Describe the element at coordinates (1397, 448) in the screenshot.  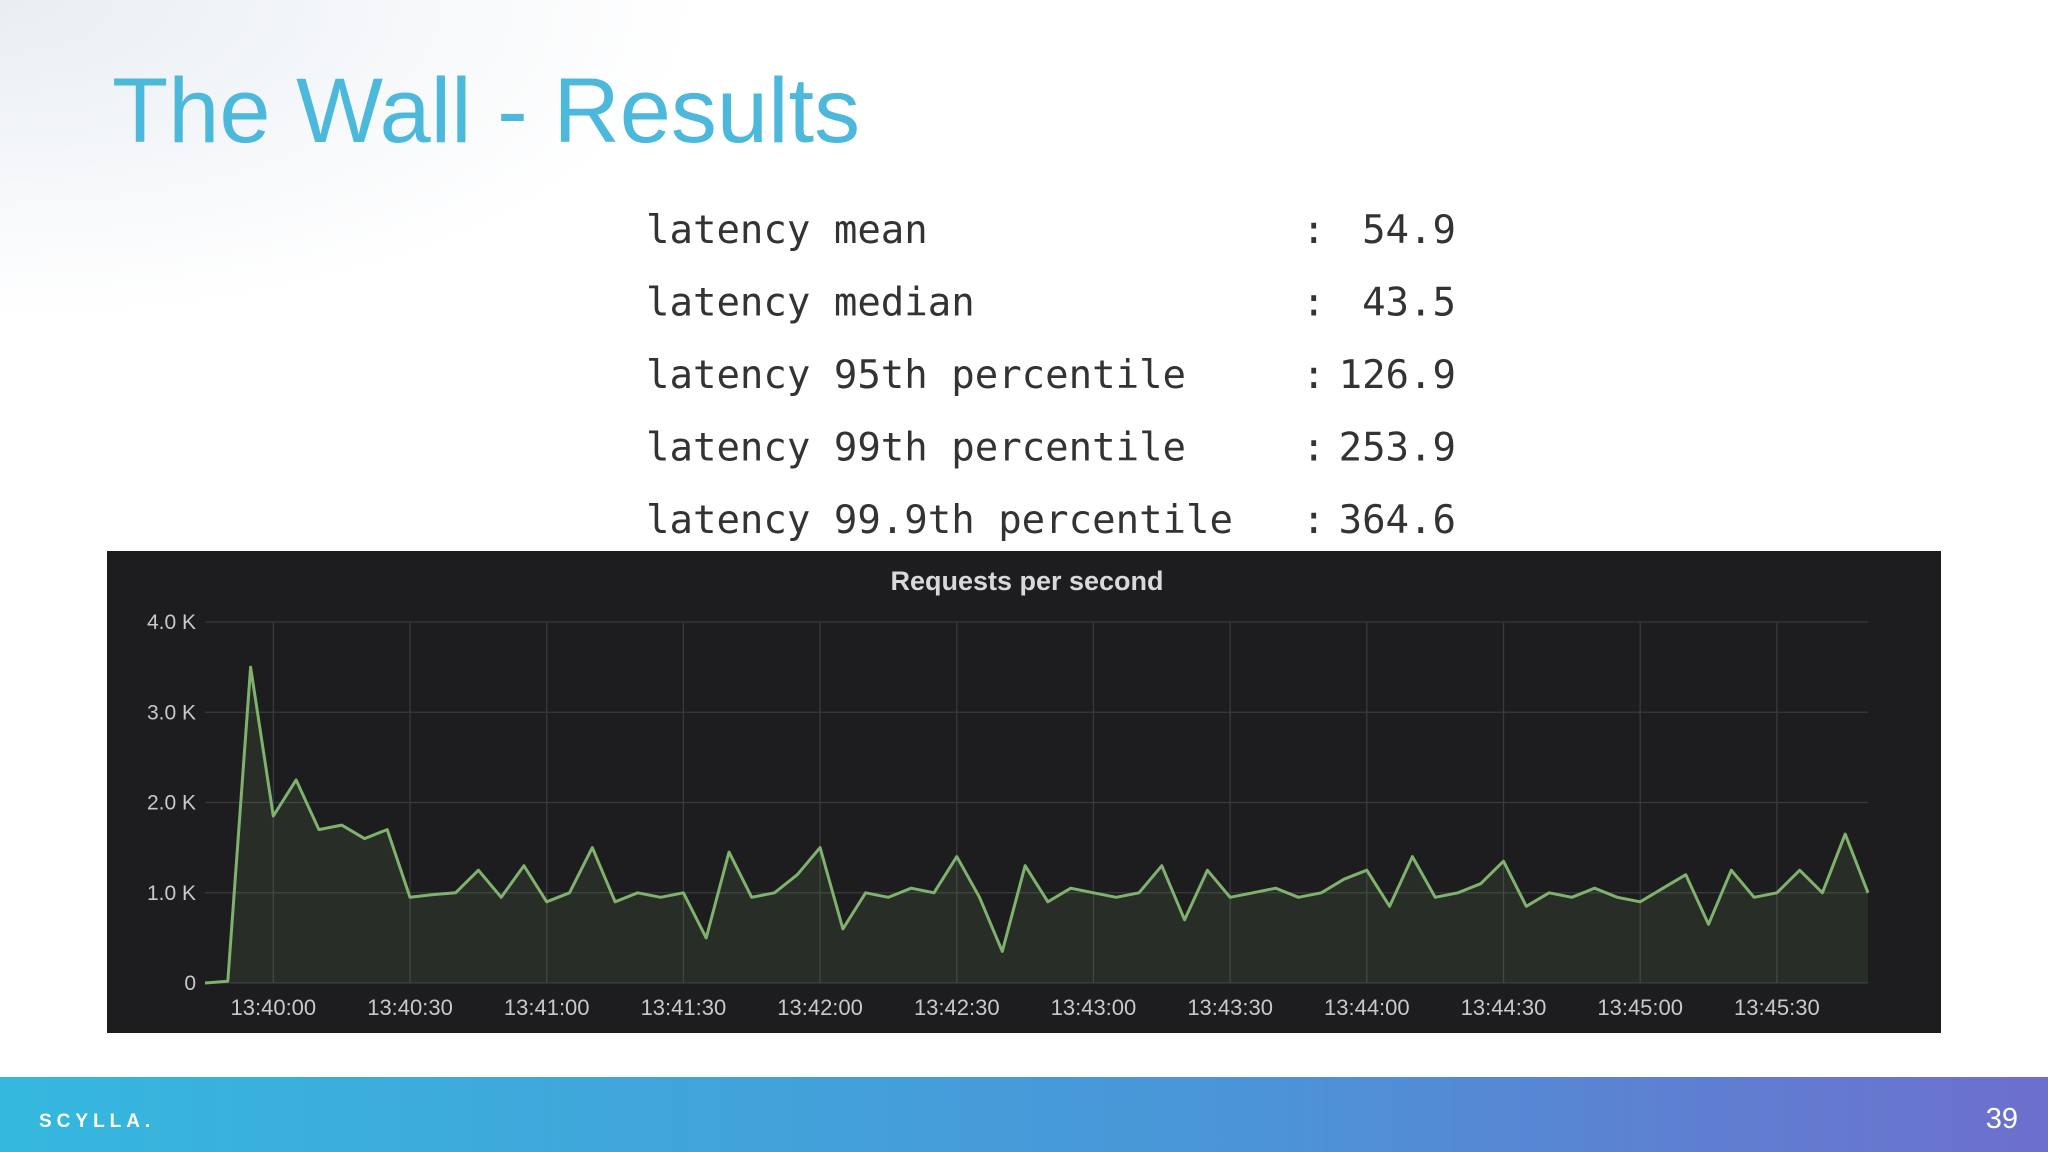
I see `stat-value: 253.9` at that location.